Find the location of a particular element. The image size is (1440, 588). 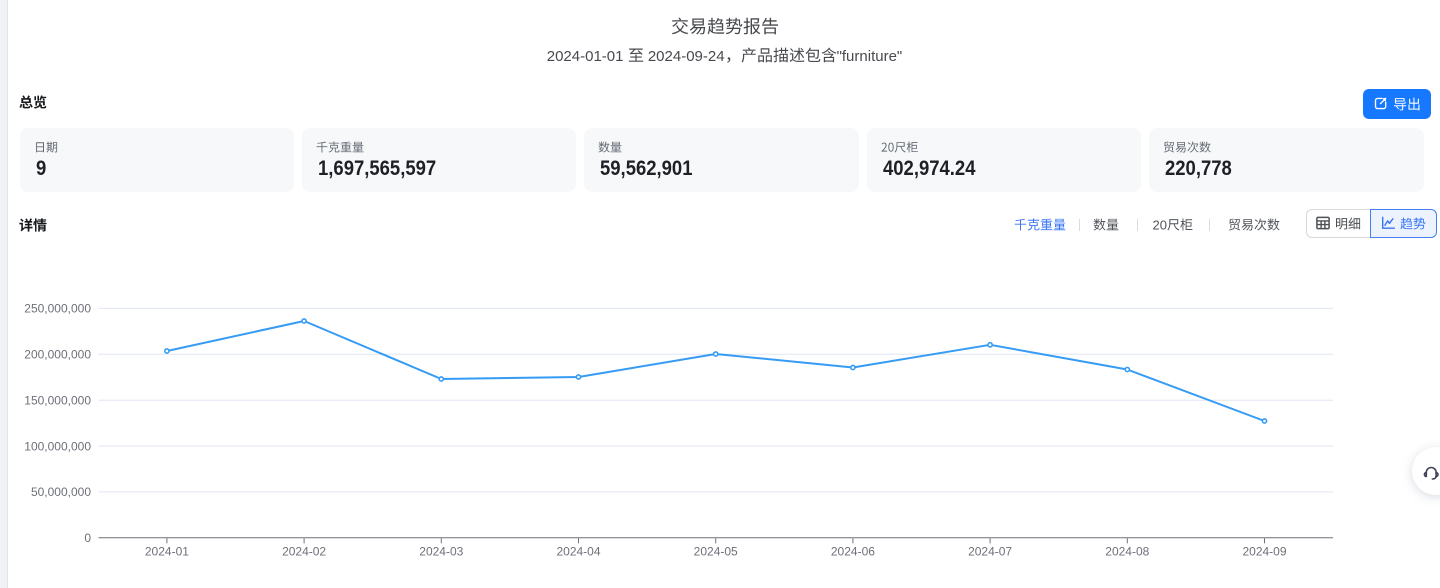

svg-text: 200,000,000 is located at coordinates (57, 355).